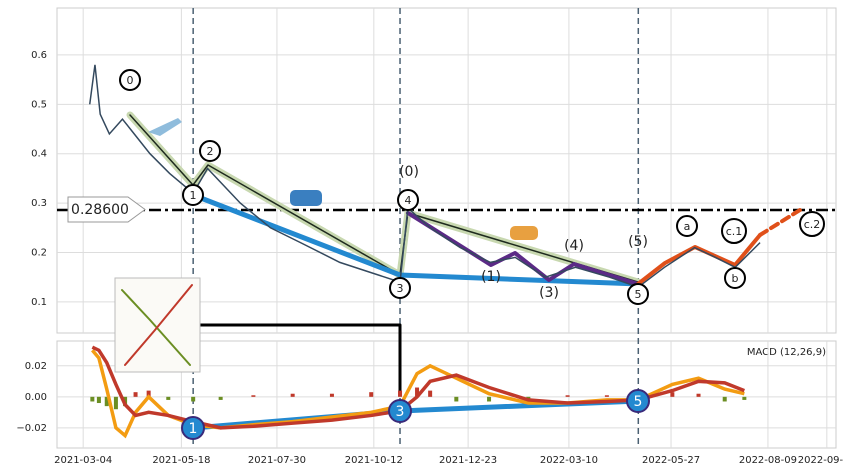 The height and width of the screenshot is (471, 843). Describe the element at coordinates (786, 352) in the screenshot. I see `macd-title: MACD (12,26,9)` at that location.